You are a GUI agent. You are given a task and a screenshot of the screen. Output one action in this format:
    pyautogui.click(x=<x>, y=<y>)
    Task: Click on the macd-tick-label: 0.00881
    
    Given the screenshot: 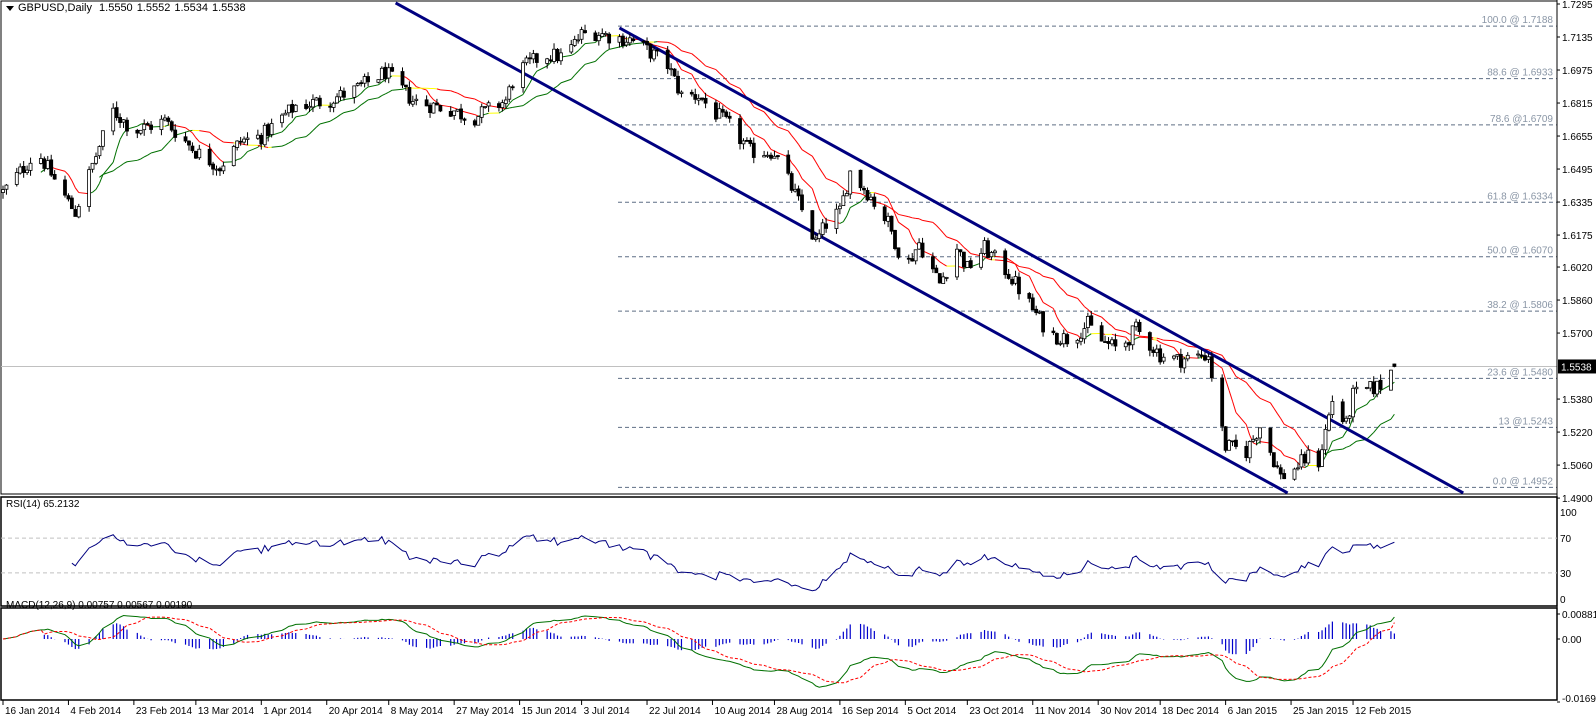 What is the action you would take?
    pyautogui.click(x=1579, y=615)
    